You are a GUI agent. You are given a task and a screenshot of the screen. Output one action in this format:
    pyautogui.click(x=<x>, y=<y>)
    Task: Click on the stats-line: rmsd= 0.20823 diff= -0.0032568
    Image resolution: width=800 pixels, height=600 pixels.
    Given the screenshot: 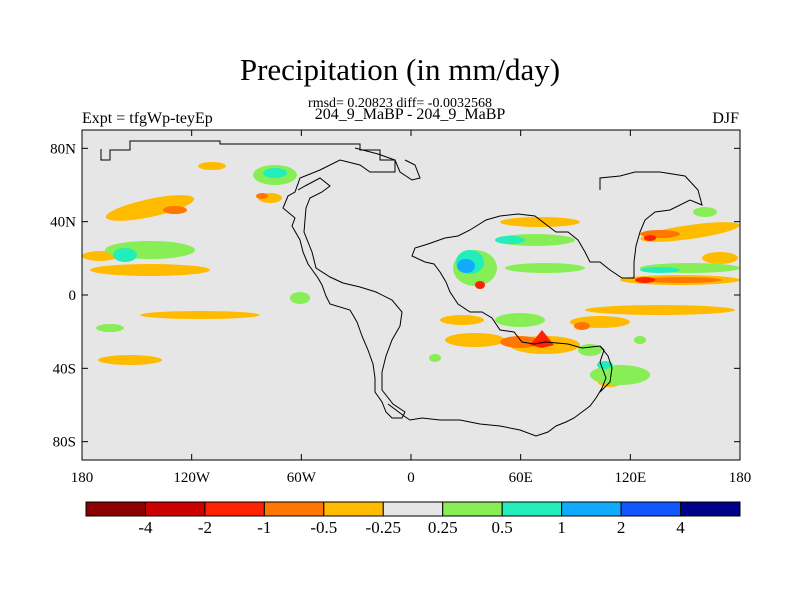 What is the action you would take?
    pyautogui.click(x=400, y=103)
    